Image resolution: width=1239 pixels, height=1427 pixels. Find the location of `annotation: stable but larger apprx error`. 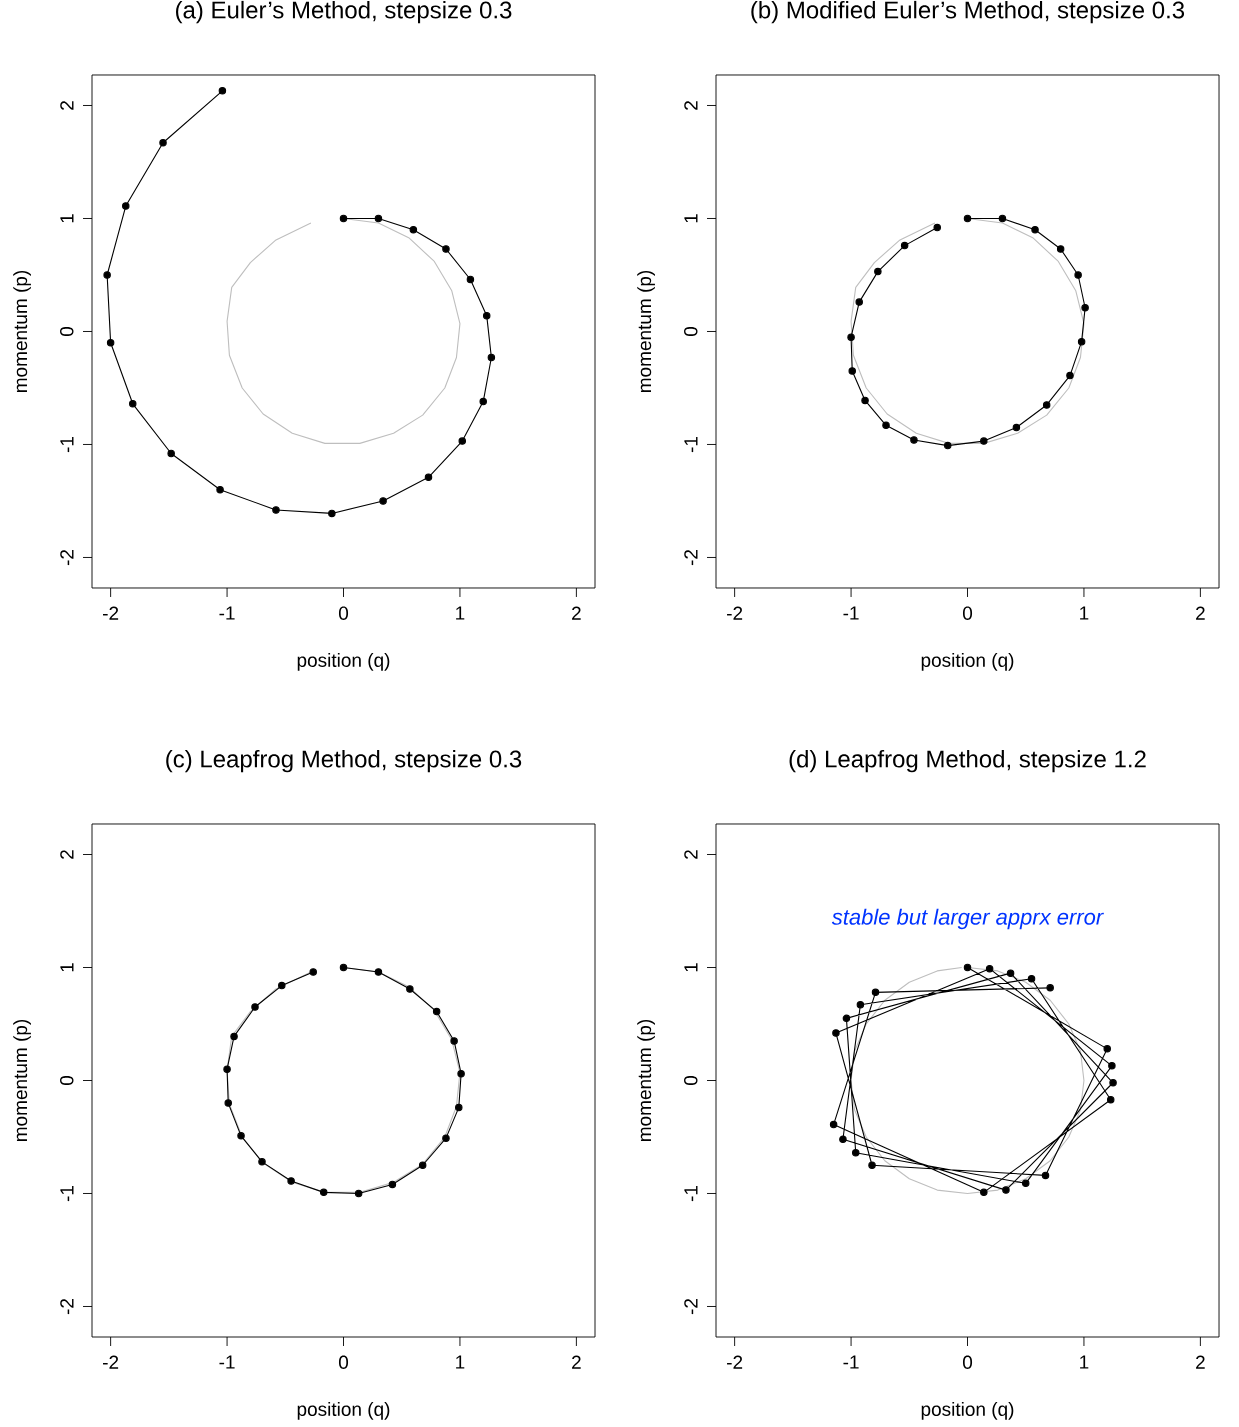

annotation: stable but larger apprx error is located at coordinates (967, 919).